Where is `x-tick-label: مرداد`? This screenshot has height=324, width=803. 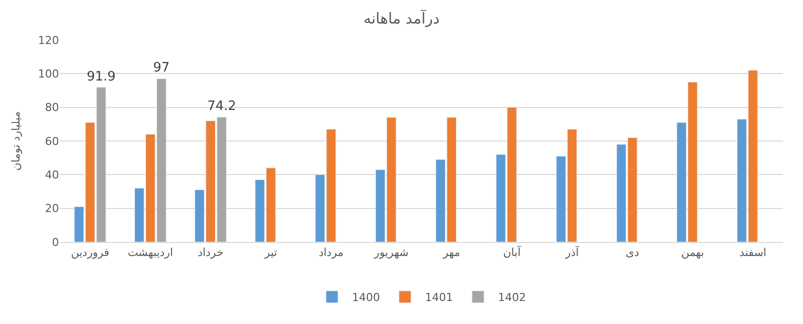
x-tick-label: مرداد is located at coordinates (331, 253).